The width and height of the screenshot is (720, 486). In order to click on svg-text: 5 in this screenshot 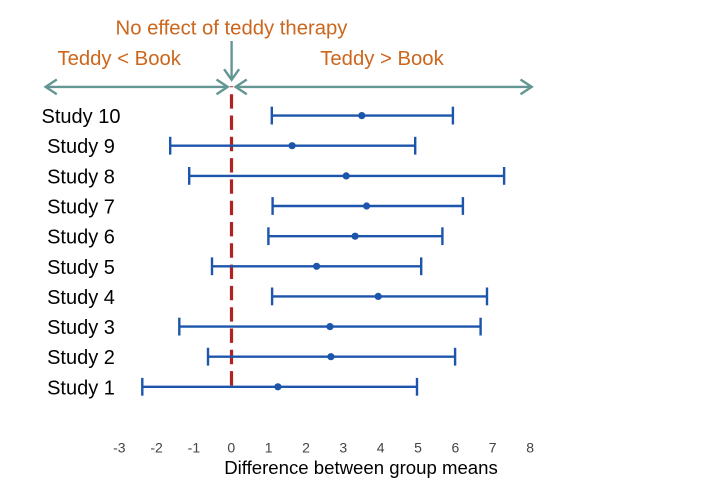, I will do `click(418, 448)`.